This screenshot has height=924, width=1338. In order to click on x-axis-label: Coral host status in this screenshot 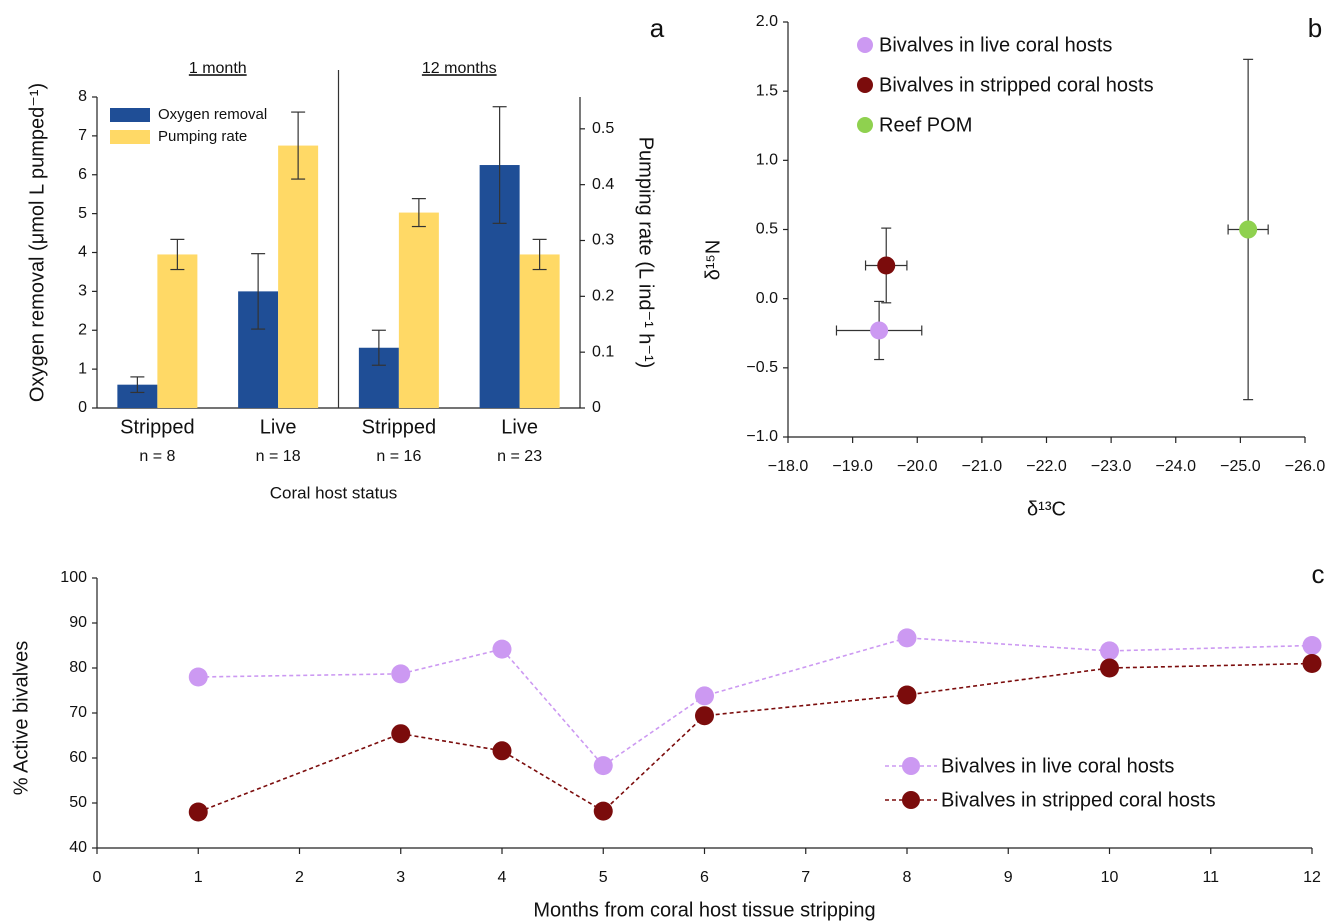, I will do `click(334, 492)`.